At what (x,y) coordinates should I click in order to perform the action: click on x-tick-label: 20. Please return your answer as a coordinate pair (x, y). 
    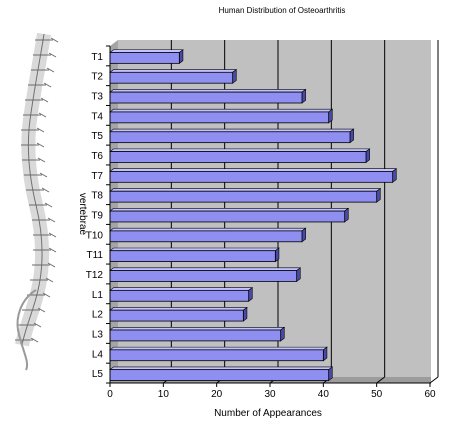
    Looking at the image, I should click on (217, 394).